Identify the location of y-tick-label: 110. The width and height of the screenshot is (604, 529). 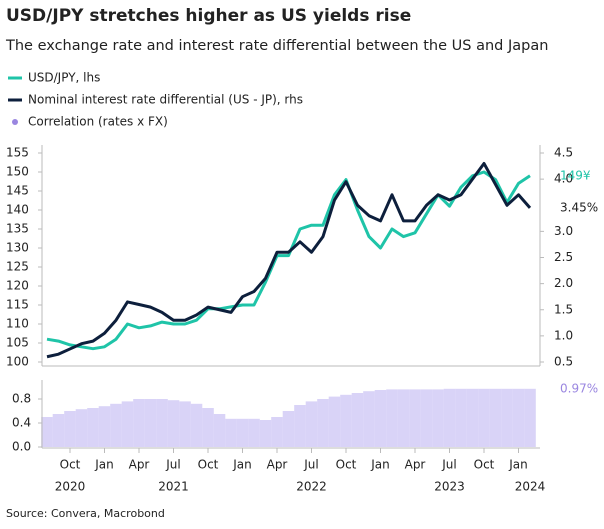
(17, 324).